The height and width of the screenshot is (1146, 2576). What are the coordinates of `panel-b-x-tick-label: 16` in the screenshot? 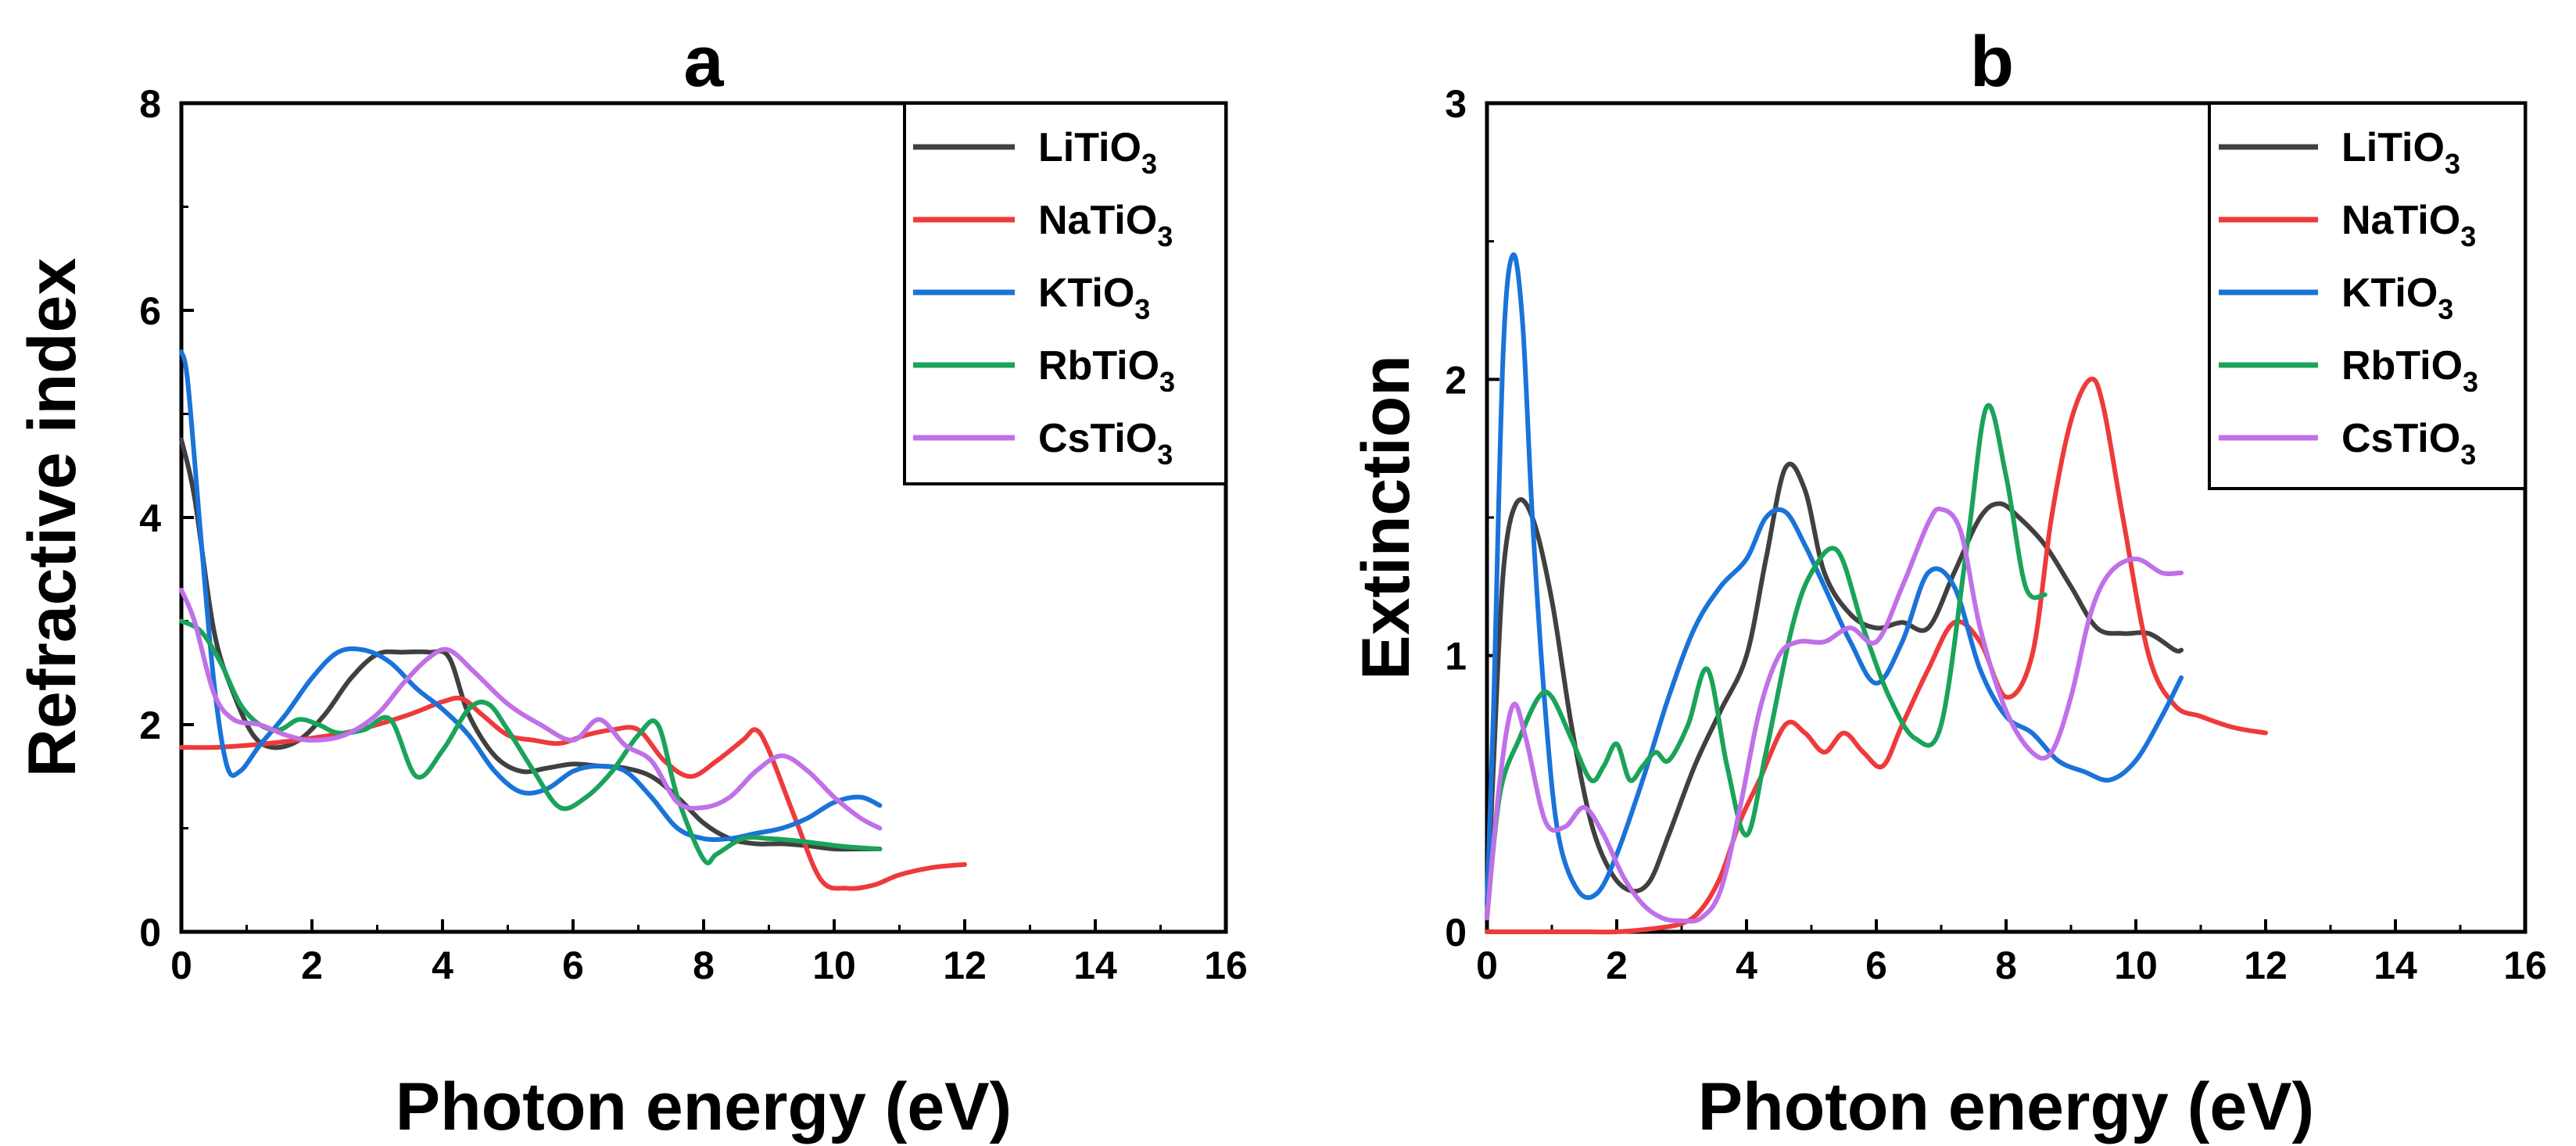 It's located at (2525, 965).